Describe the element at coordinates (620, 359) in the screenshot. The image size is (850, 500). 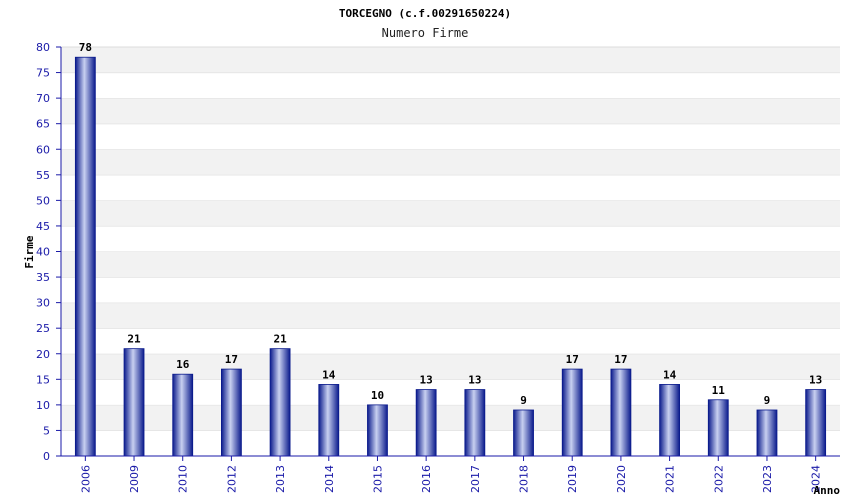
I see `data-label-2020: 17` at that location.